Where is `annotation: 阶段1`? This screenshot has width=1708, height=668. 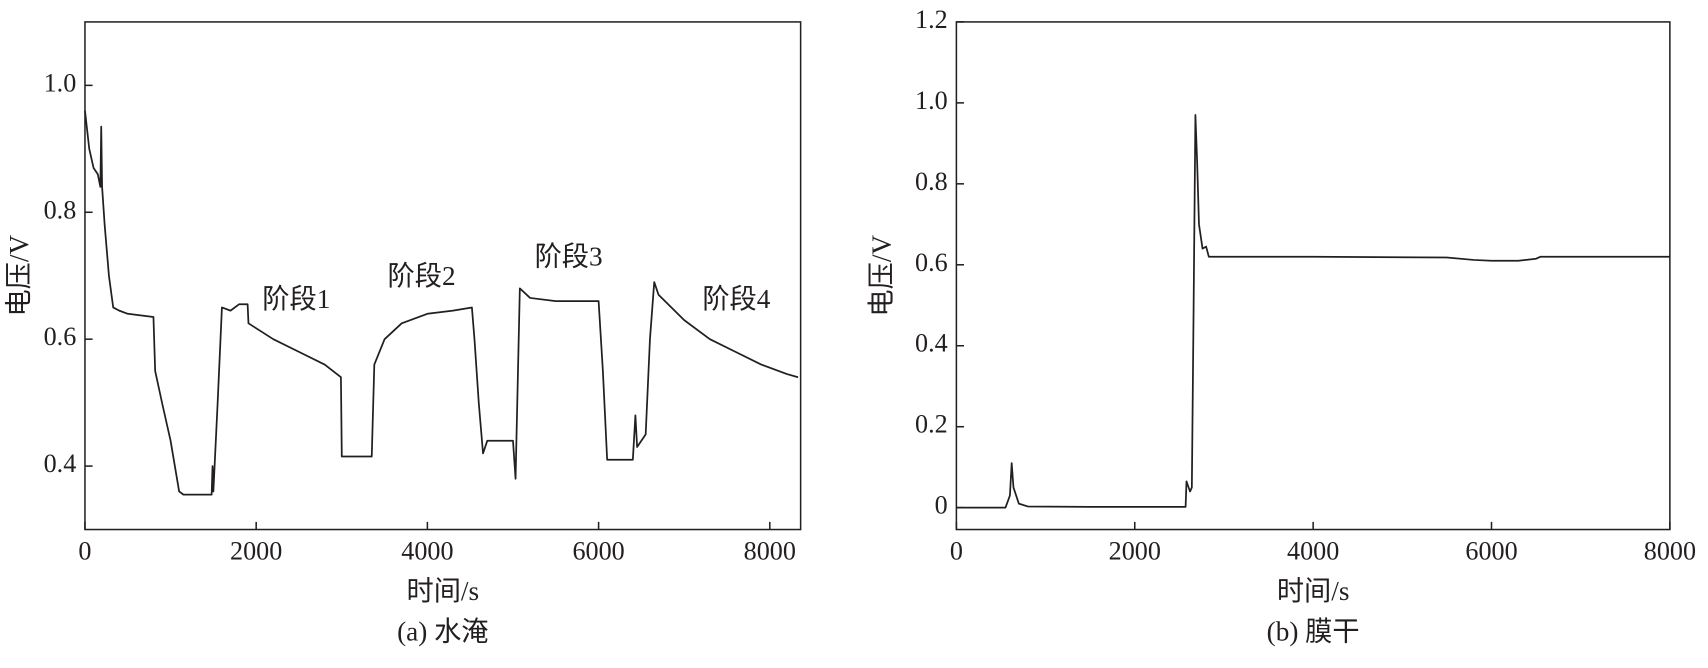
annotation: 阶段1 is located at coordinates (296, 299).